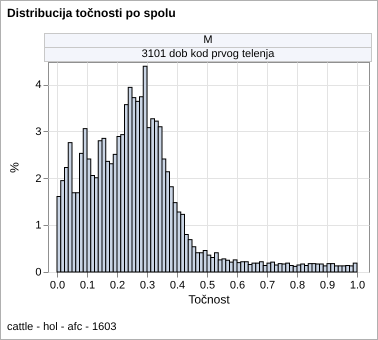 Image resolution: width=378 pixels, height=340 pixels. I want to click on text: cattle - hol - afc - 1603, so click(61, 327).